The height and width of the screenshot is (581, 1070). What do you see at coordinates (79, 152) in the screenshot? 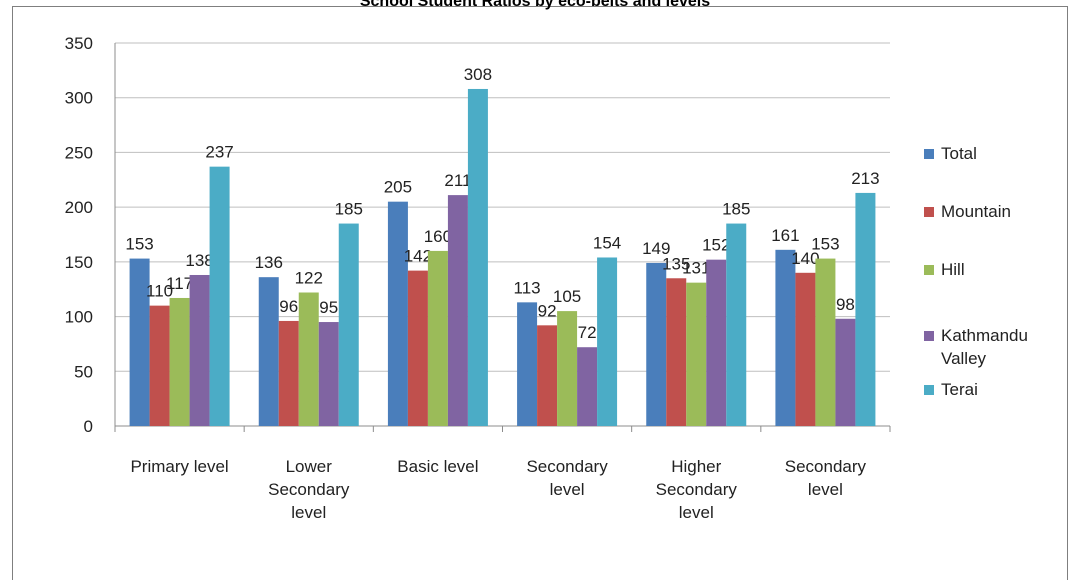
I see `y-tick-label: 250` at bounding box center [79, 152].